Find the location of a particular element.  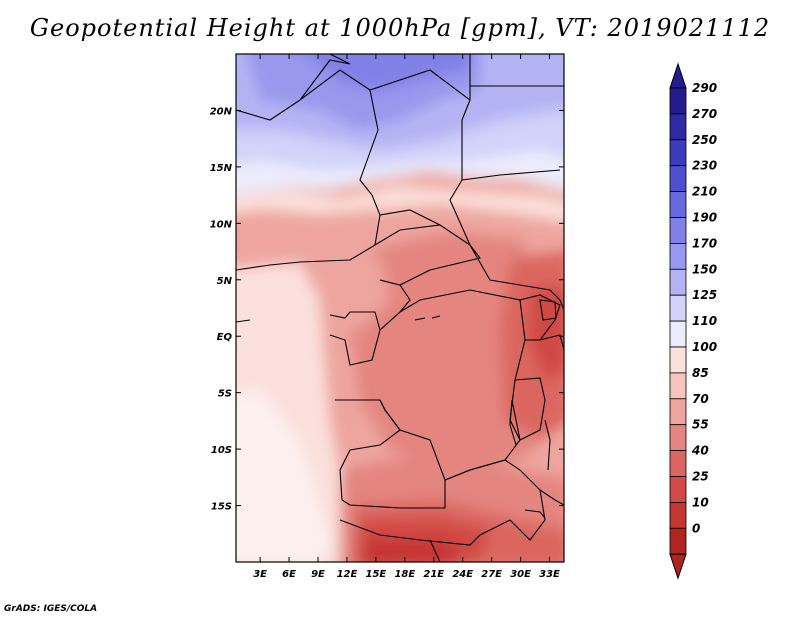

colorbar-label: 55 is located at coordinates (700, 425).